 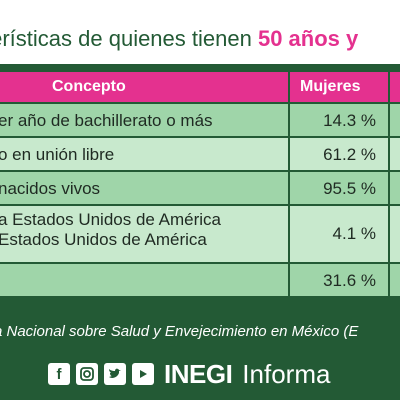 I want to click on header-extra, so click(x=395, y=87).